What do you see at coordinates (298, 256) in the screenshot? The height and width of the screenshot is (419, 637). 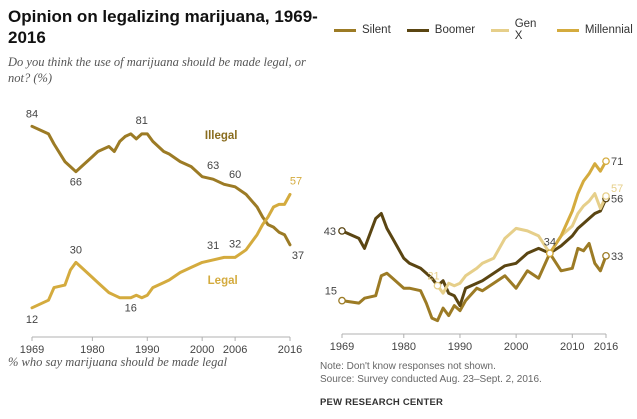 I see `illegal-value-label-2016: 37` at bounding box center [298, 256].